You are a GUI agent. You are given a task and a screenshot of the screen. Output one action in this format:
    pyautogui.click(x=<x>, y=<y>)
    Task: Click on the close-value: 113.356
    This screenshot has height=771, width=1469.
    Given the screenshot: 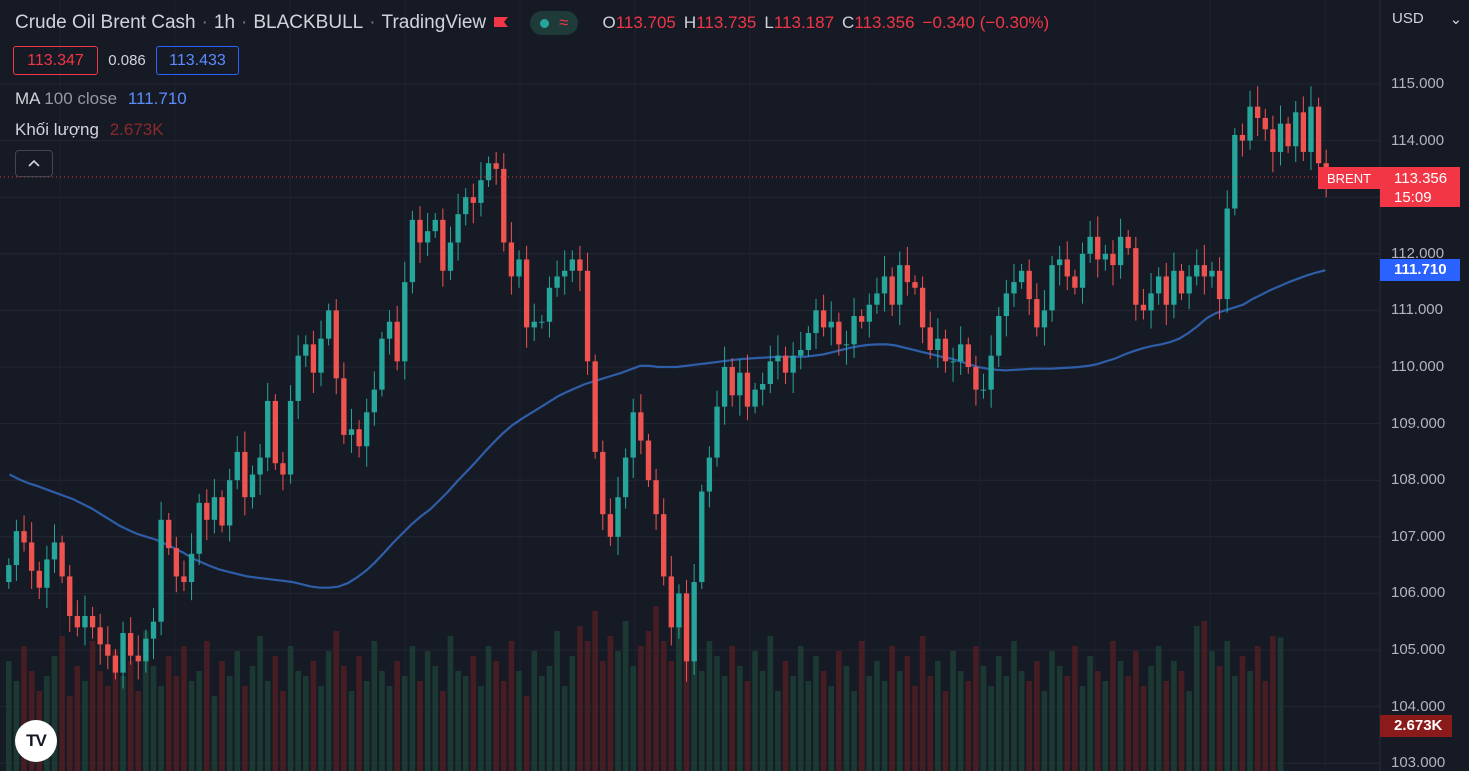 What is the action you would take?
    pyautogui.click(x=884, y=22)
    